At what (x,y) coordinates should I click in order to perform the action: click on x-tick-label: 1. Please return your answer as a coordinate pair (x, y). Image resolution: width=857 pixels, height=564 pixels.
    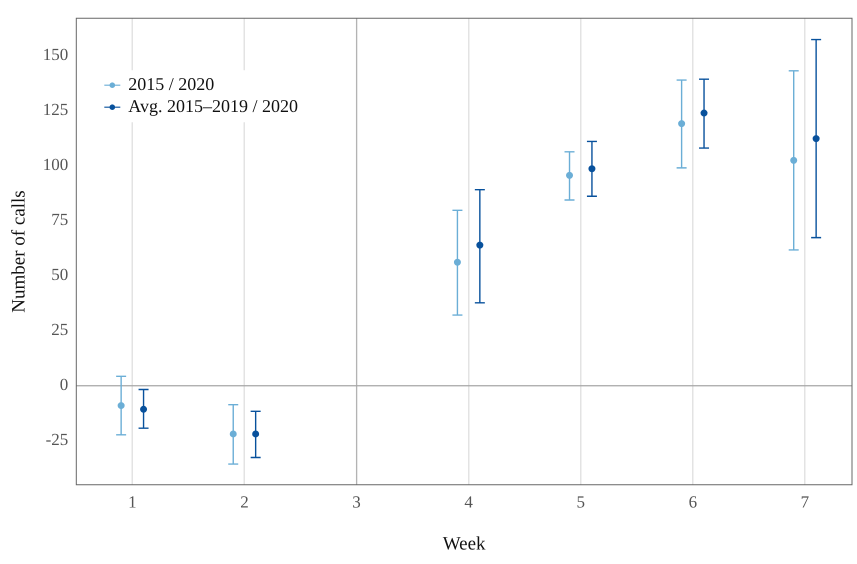
    Looking at the image, I should click on (132, 502).